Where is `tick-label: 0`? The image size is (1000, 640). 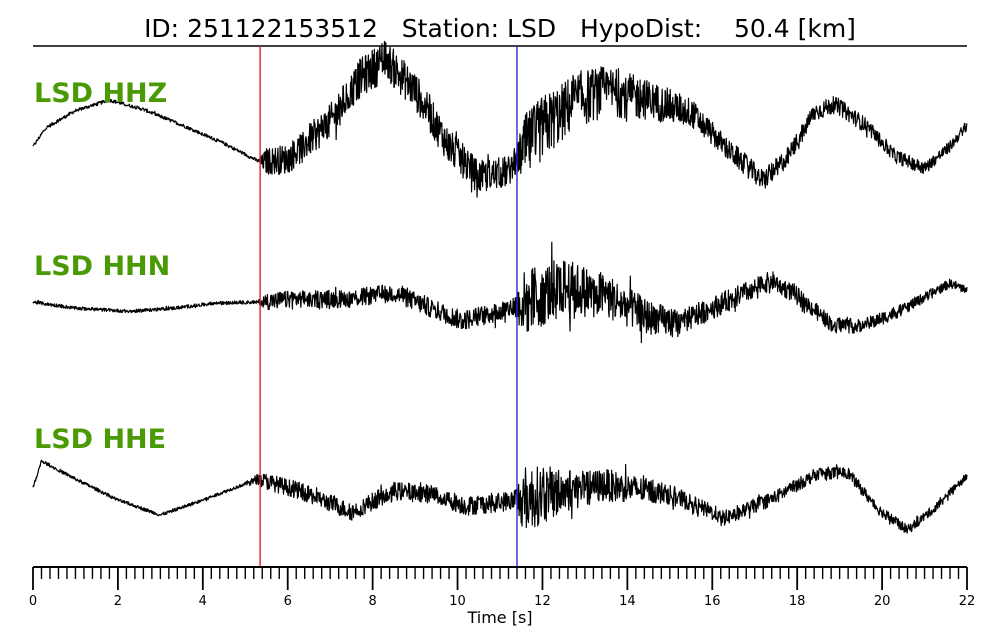
tick-label: 0 is located at coordinates (33, 601).